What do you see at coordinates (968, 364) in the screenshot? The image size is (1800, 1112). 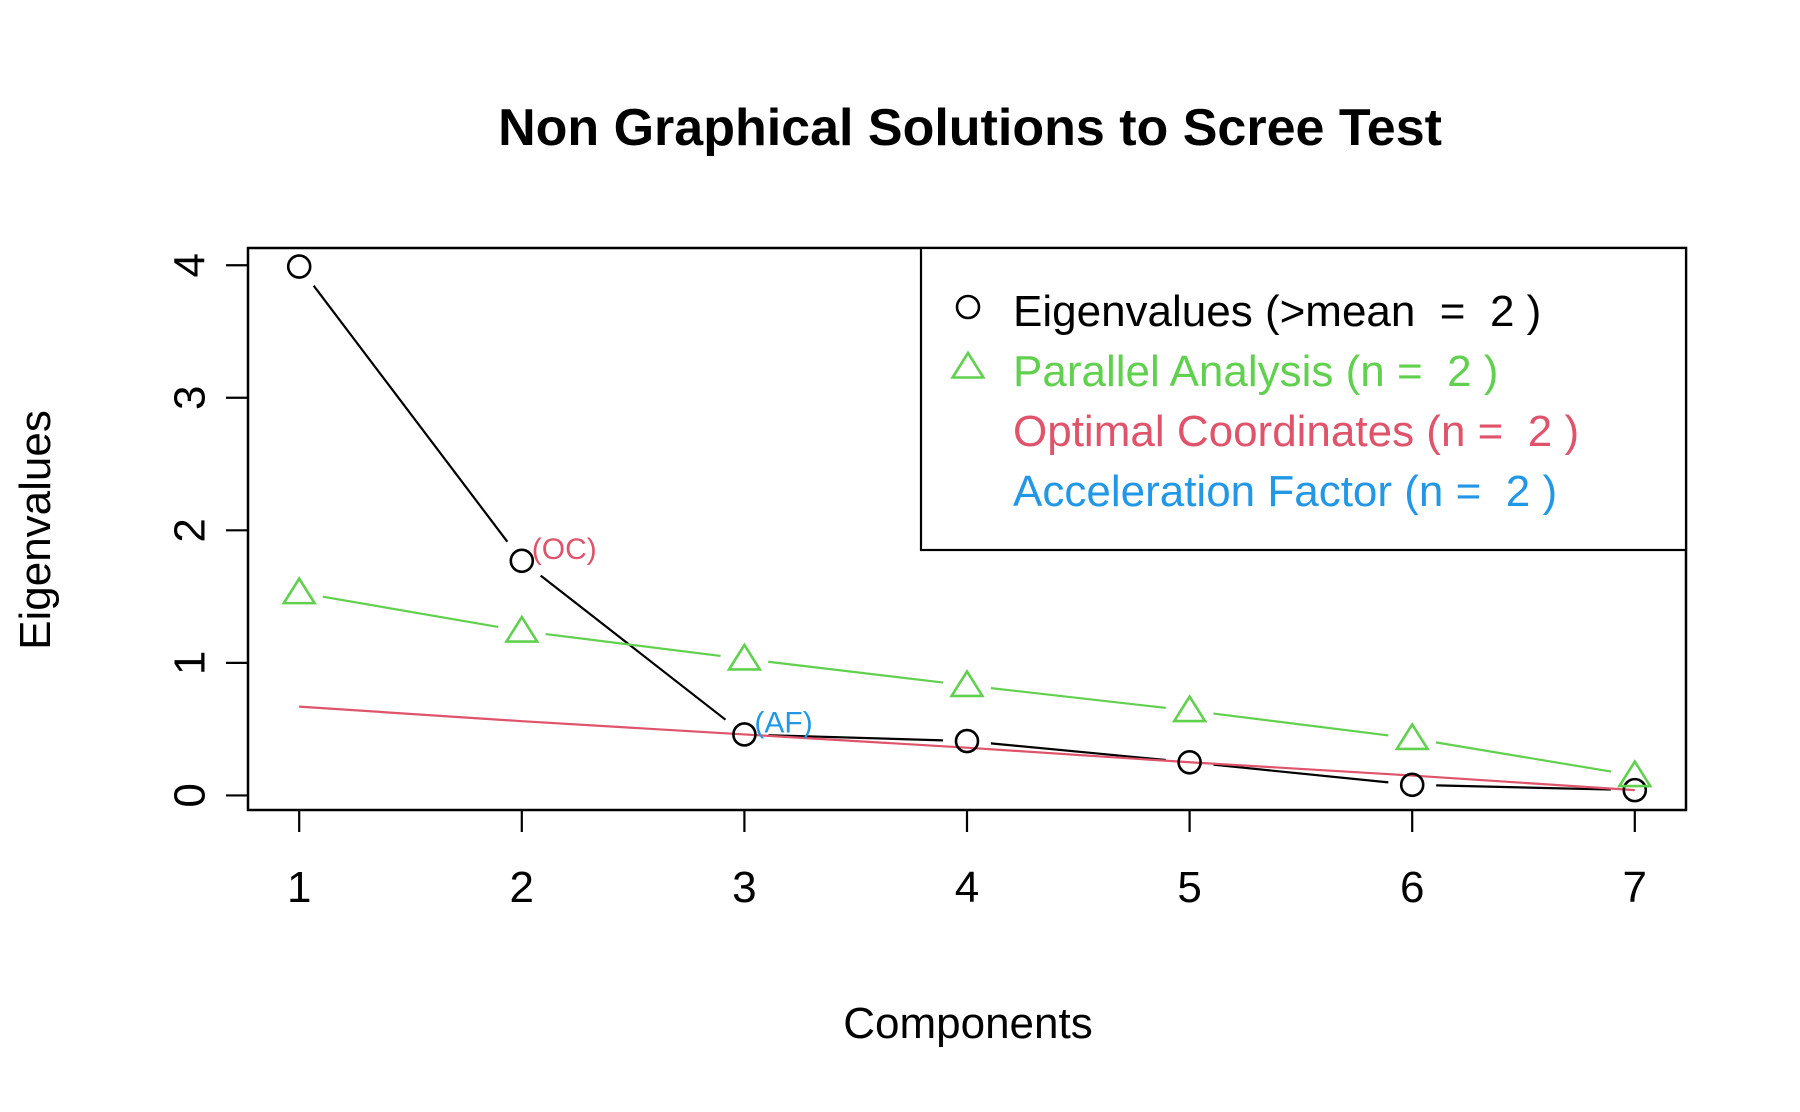 I see `legend-symbol-triangle` at bounding box center [968, 364].